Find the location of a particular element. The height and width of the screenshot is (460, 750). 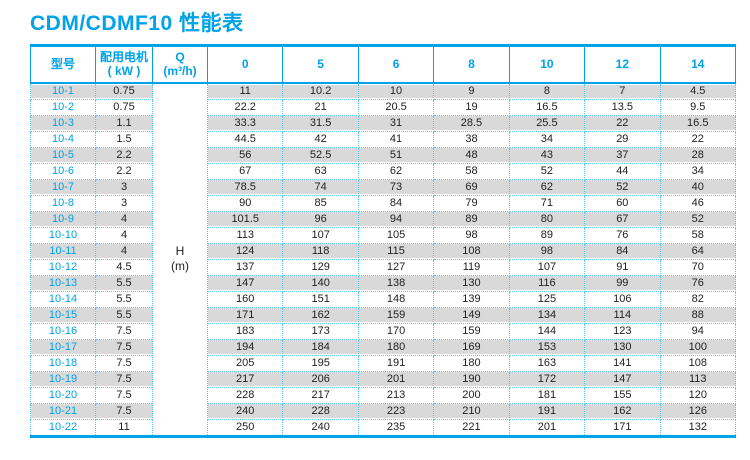

head-value-cell: 73 is located at coordinates (396, 187).